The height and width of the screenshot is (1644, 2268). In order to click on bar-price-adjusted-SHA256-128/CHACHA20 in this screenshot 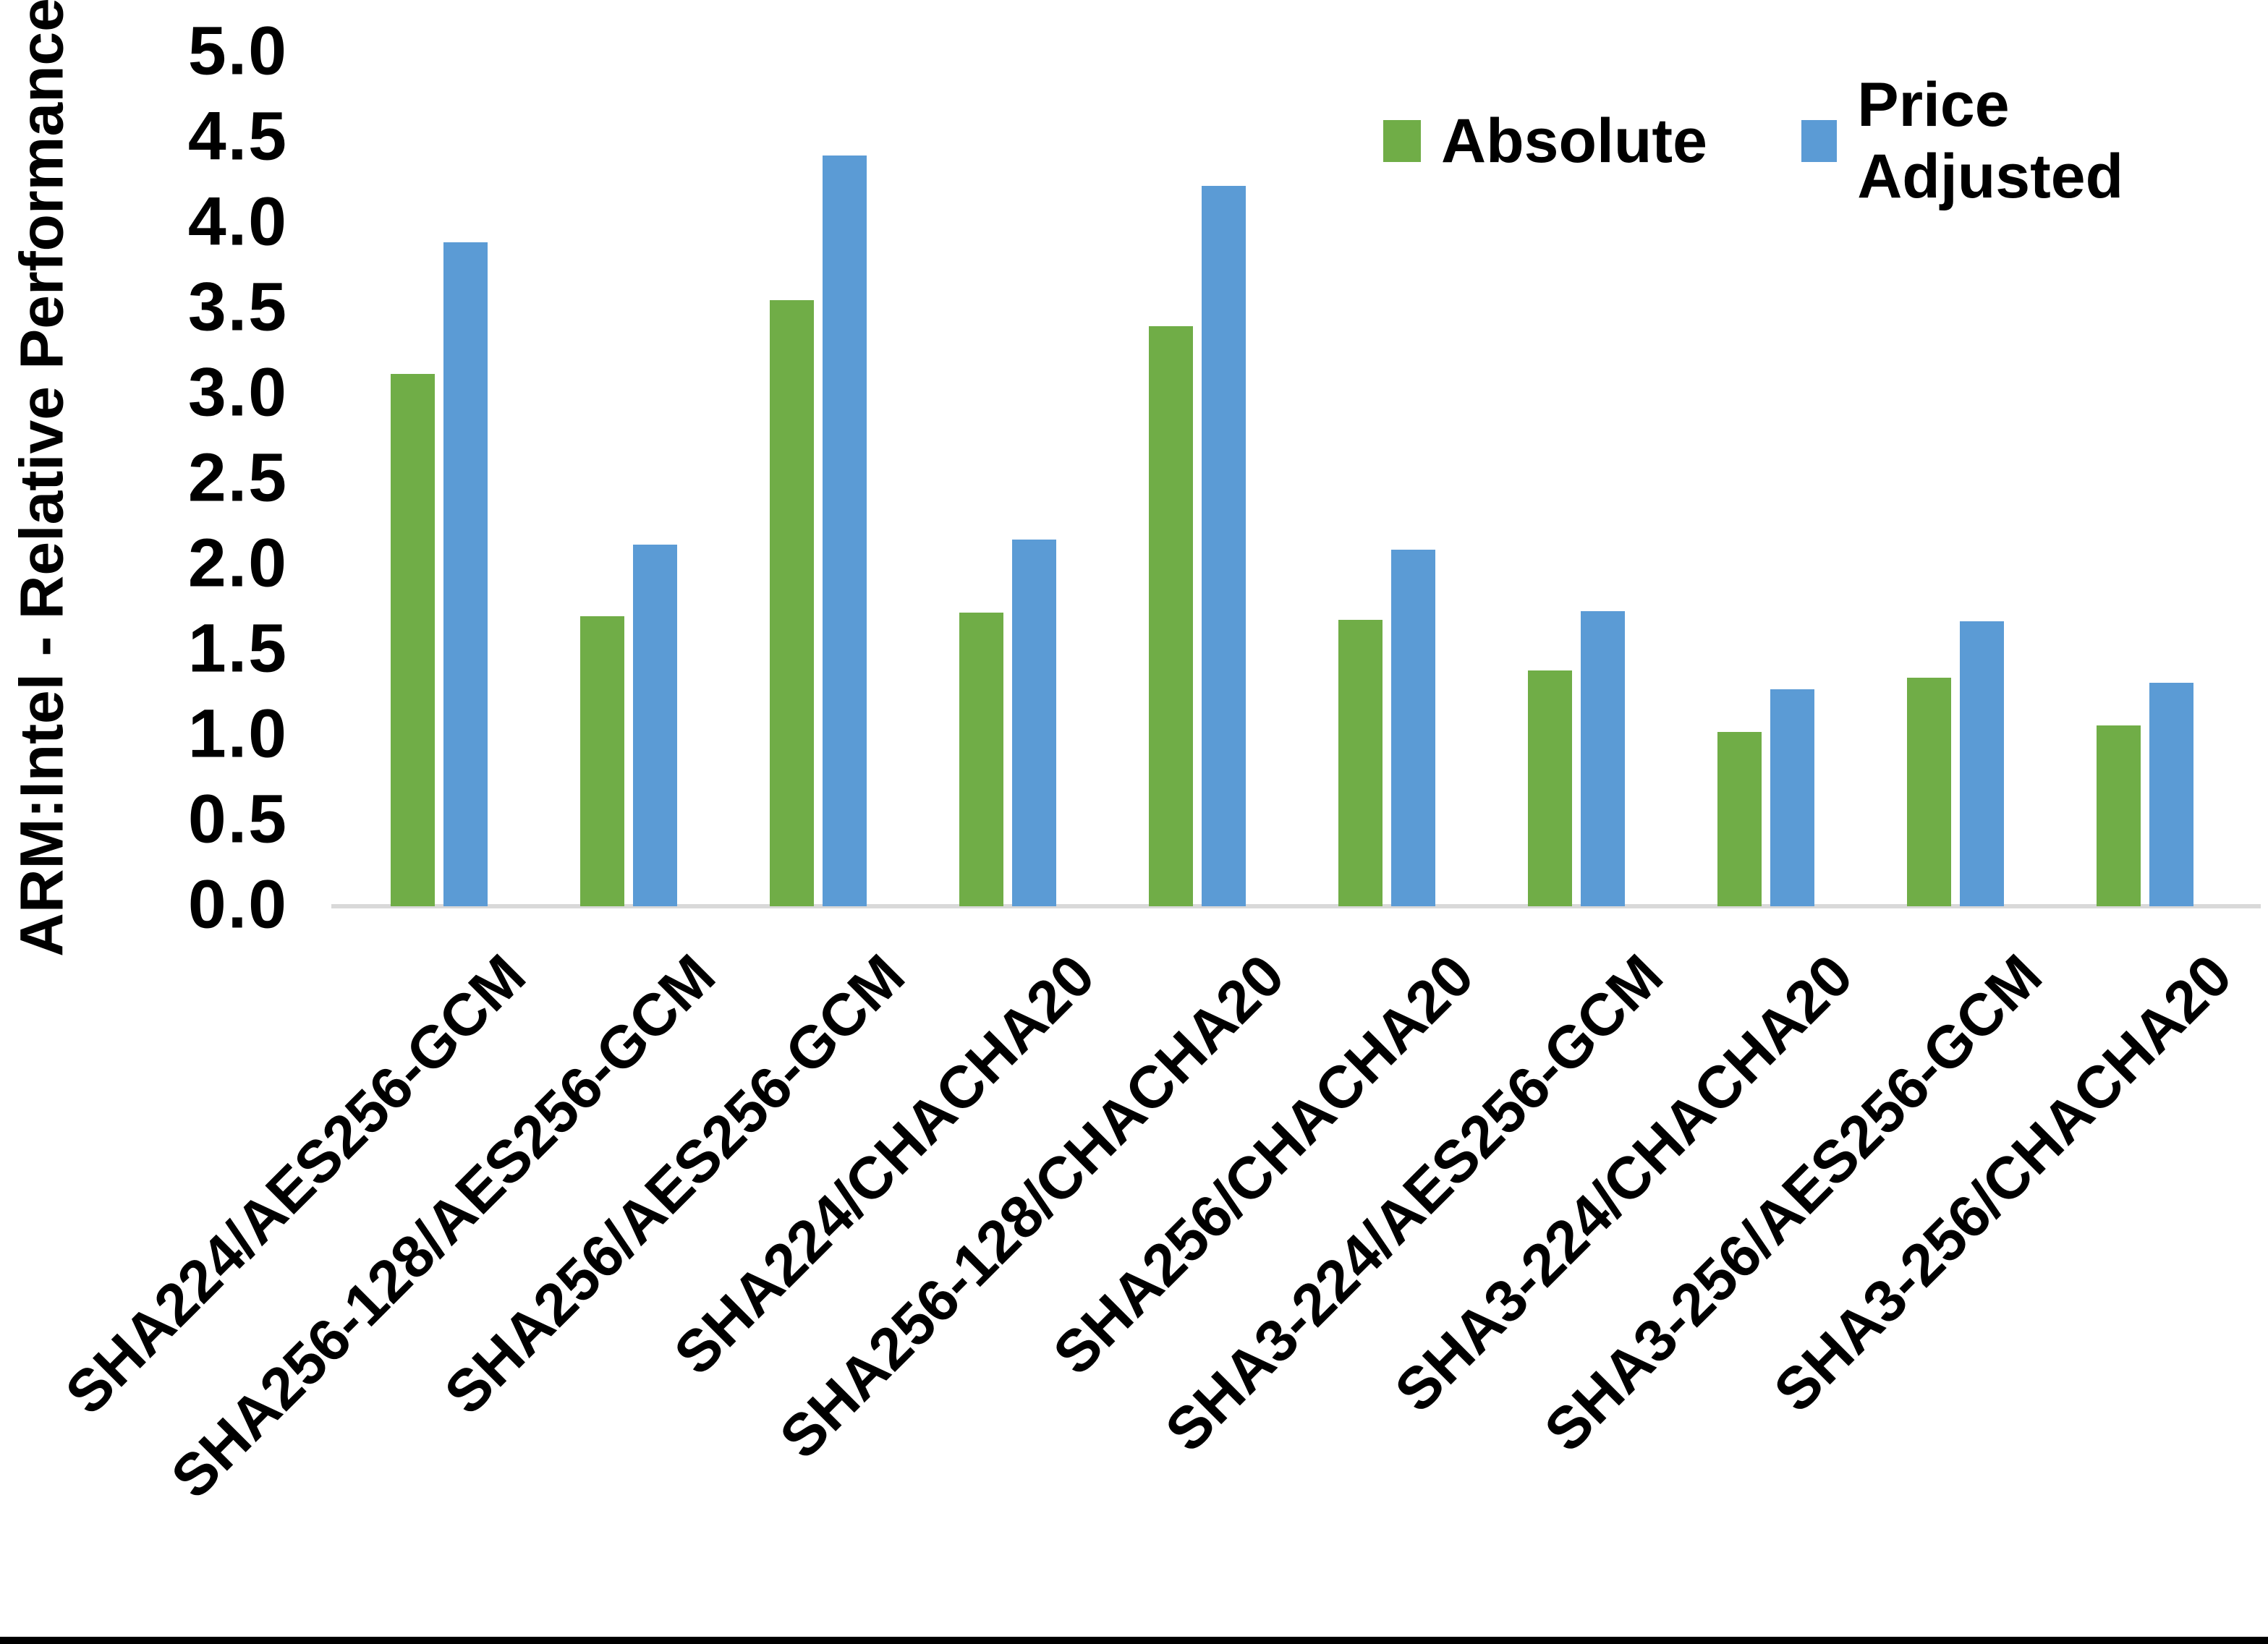, I will do `click(1224, 546)`.